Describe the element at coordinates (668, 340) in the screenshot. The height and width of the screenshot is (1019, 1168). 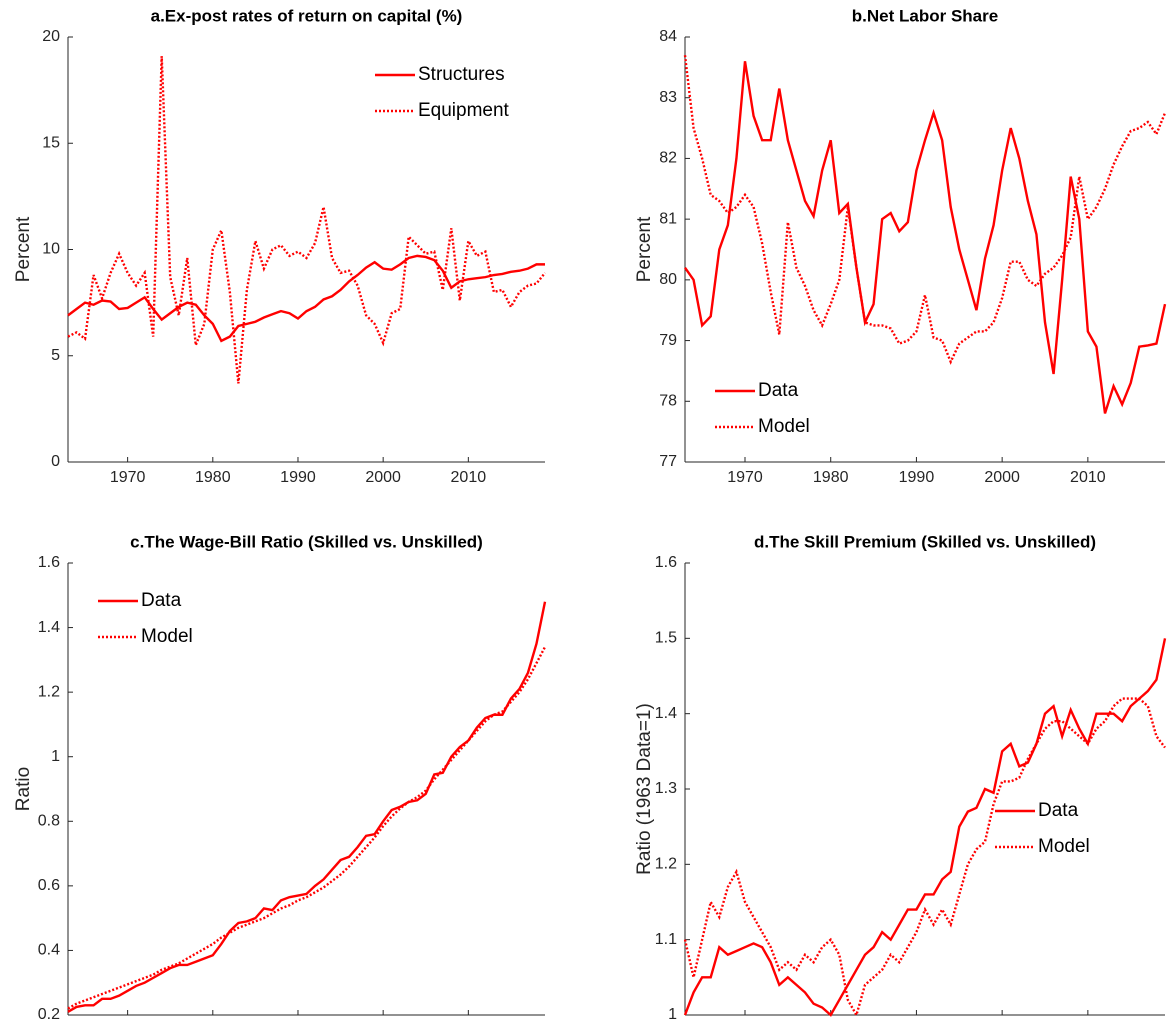
I see `y-tick-label: 79` at that location.